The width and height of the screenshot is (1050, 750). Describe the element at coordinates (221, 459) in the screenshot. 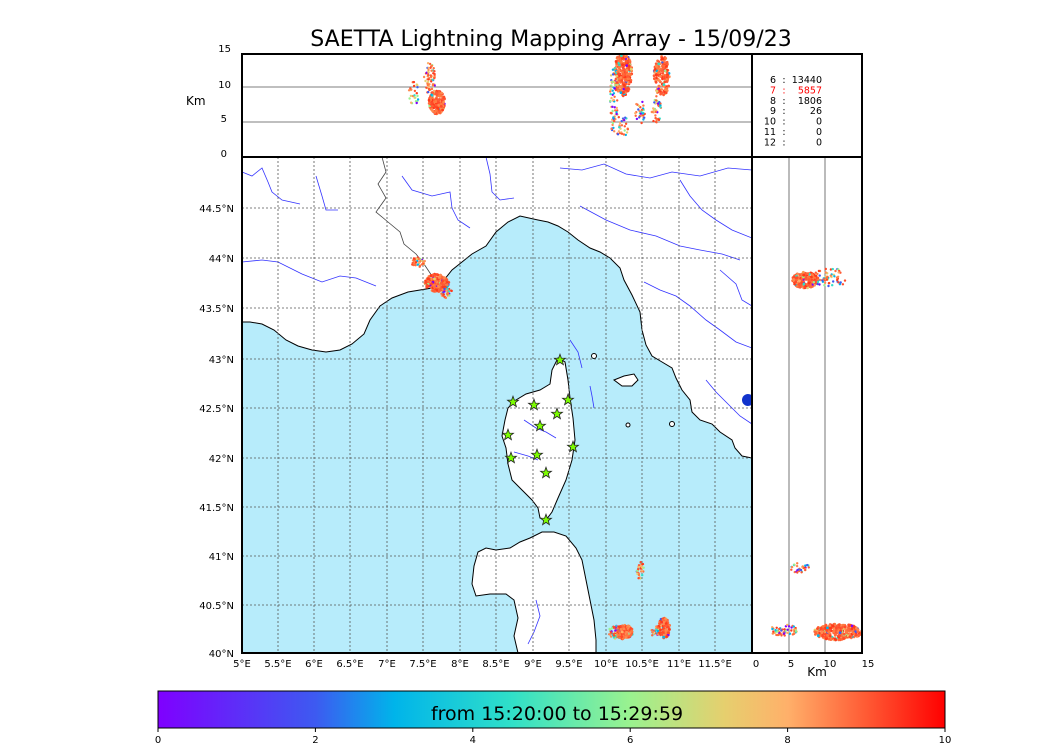

I see `latitude-tick: 42°N` at that location.